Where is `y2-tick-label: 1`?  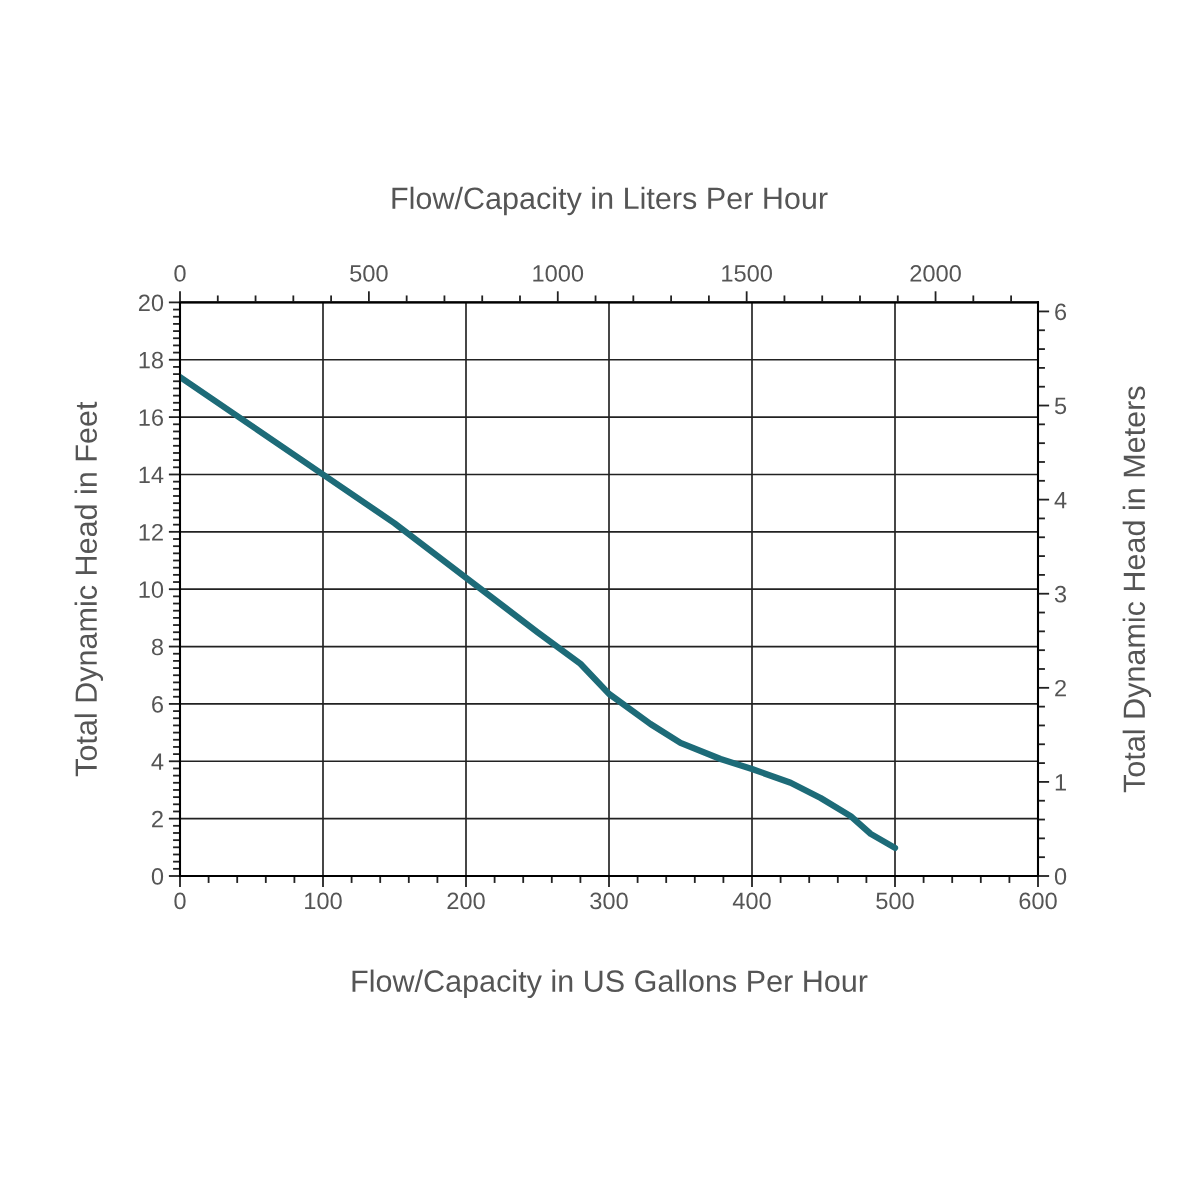
y2-tick-label: 1 is located at coordinates (1060, 782).